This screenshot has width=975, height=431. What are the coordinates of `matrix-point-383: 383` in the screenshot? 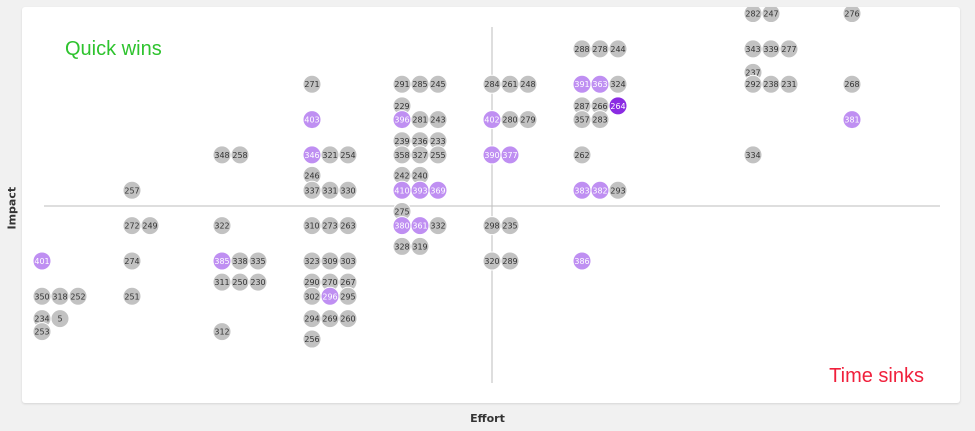 It's located at (582, 190).